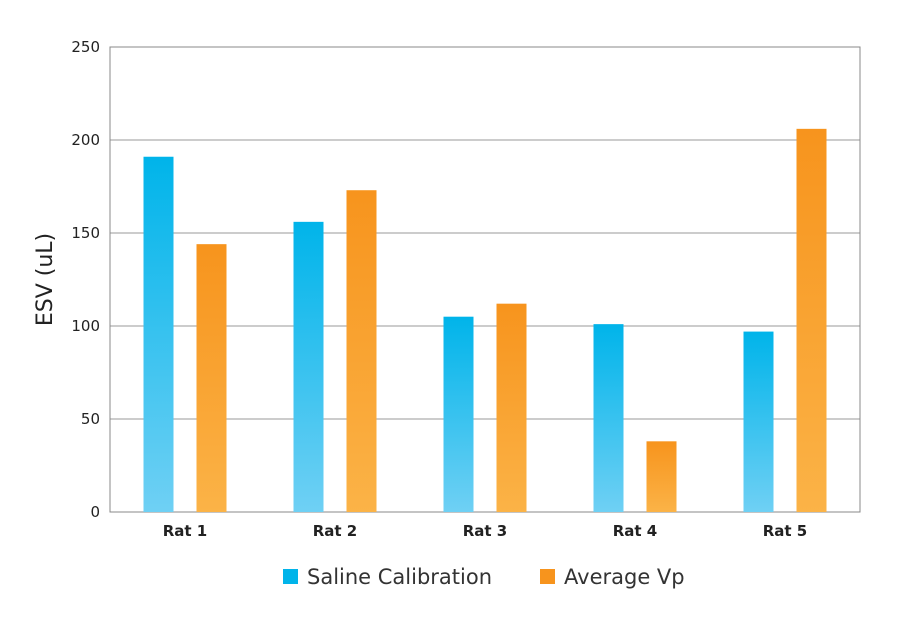 The height and width of the screenshot is (631, 900). What do you see at coordinates (335, 531) in the screenshot?
I see `x-category-label: Rat 2` at bounding box center [335, 531].